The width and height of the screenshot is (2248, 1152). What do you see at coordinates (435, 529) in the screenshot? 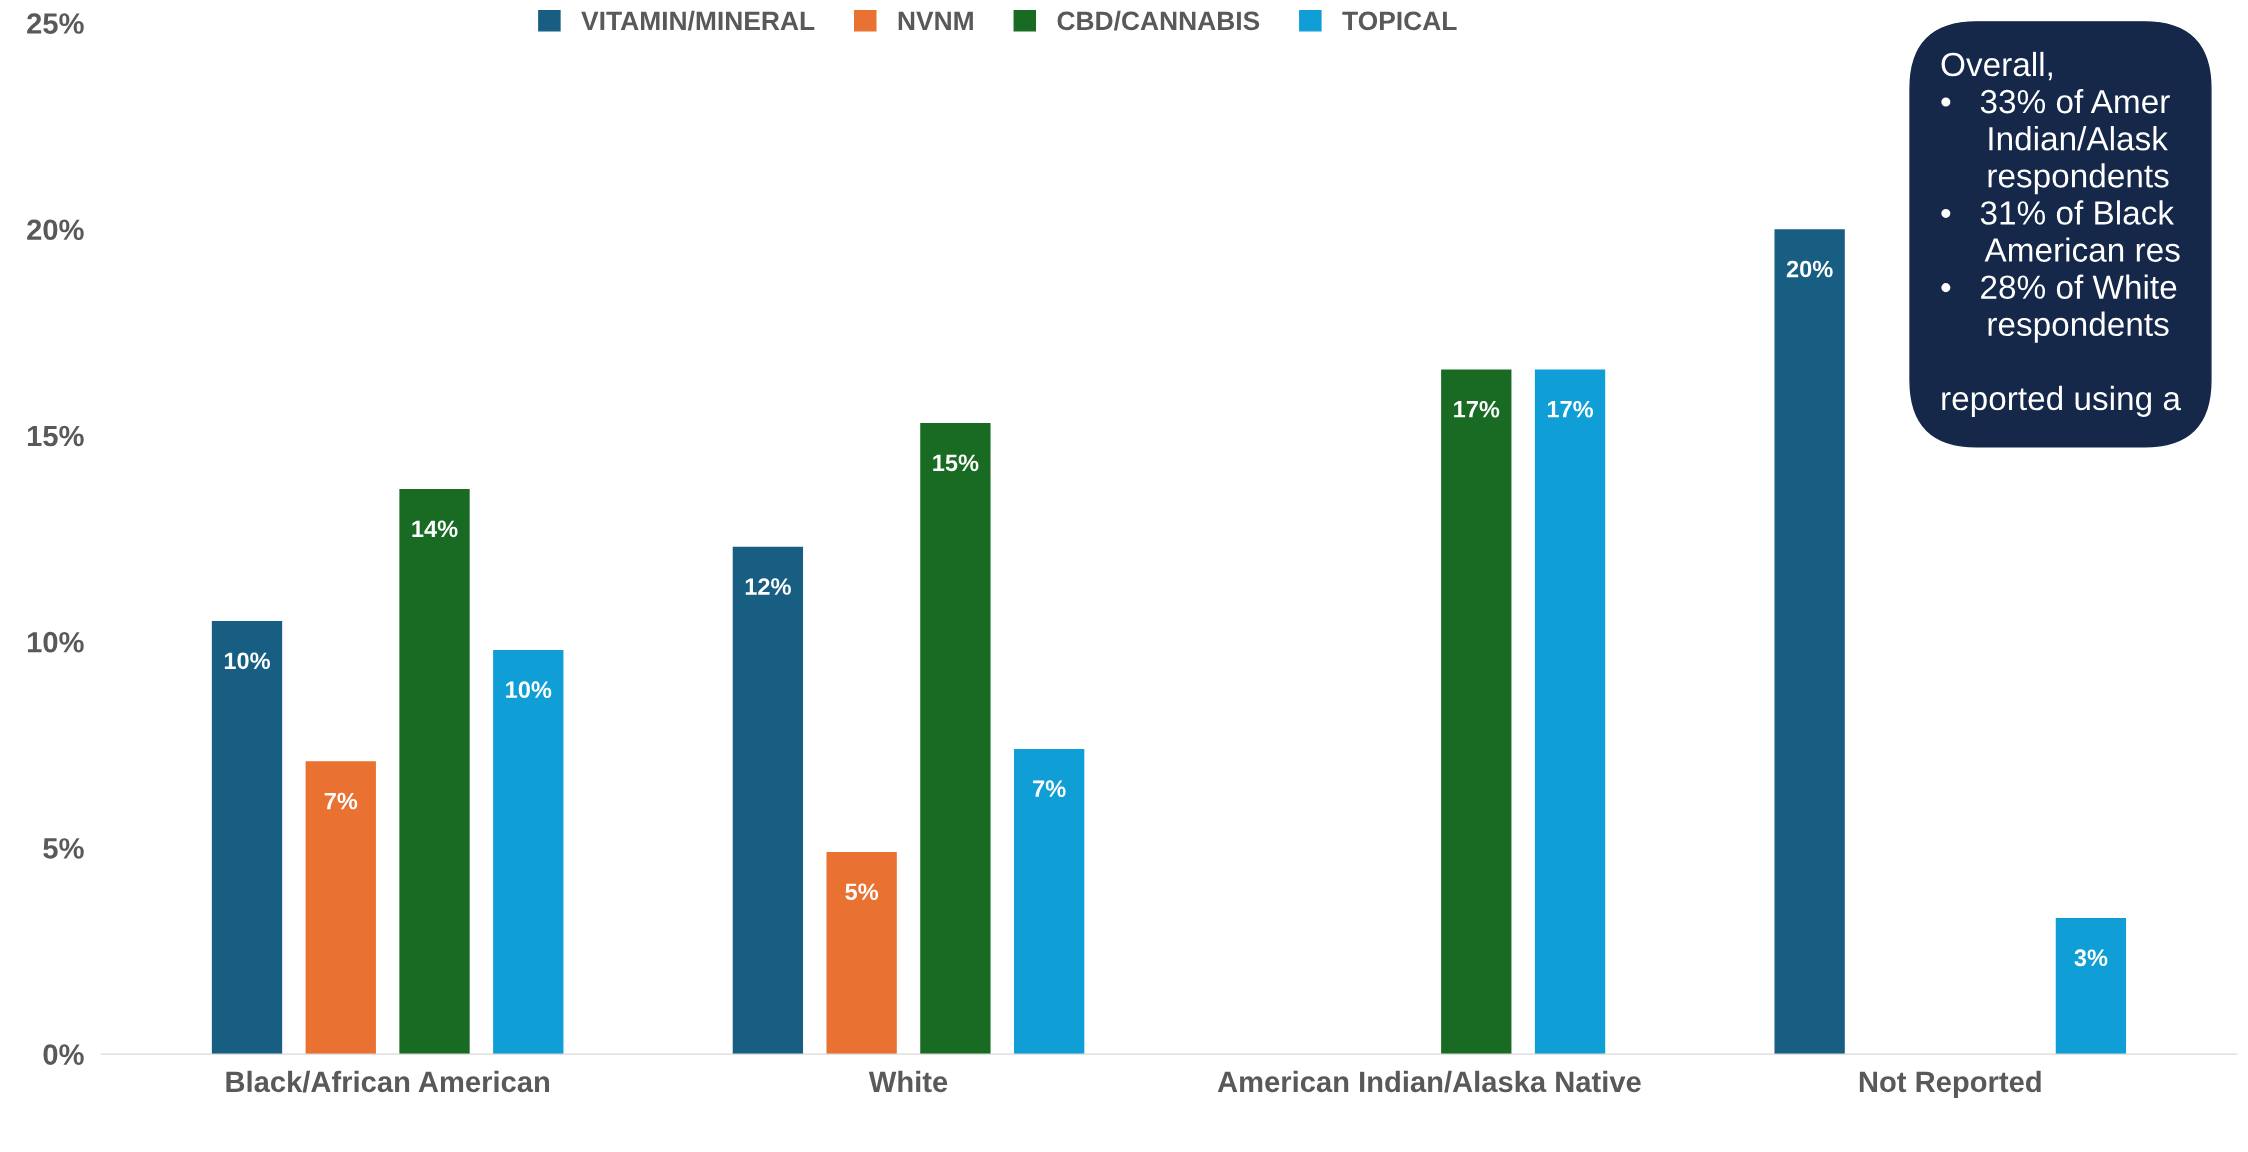
I see `data-label: 14%` at bounding box center [435, 529].